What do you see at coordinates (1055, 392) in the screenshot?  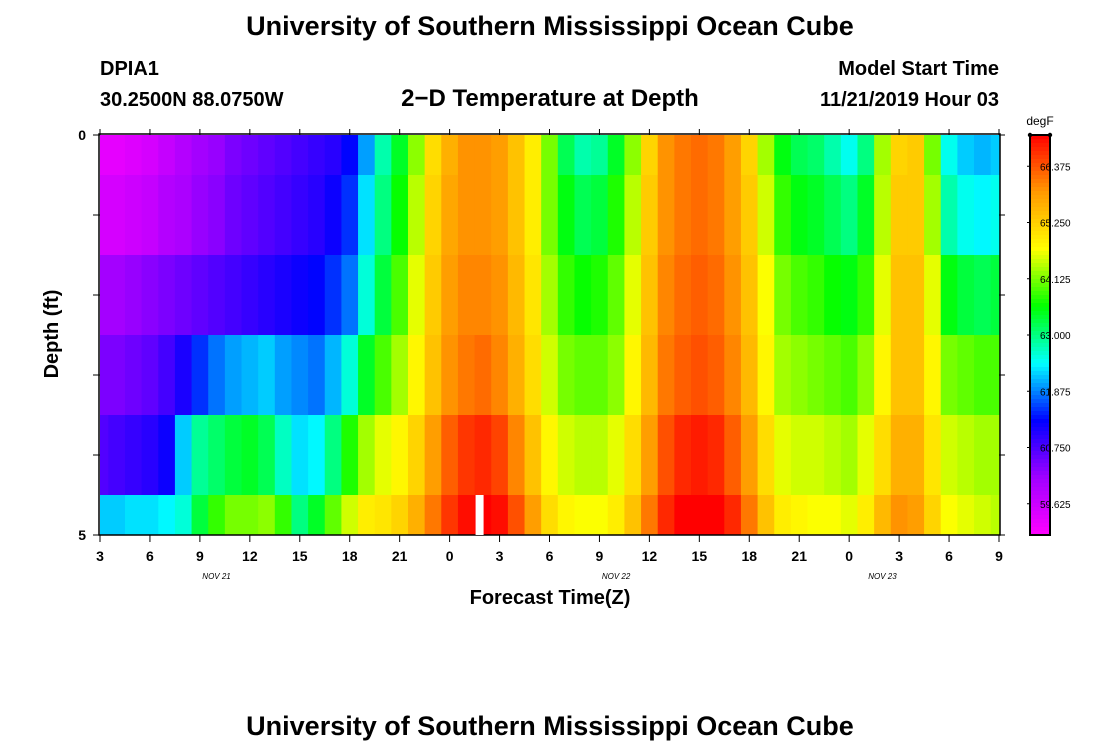 I see `colorbar-tick-label: 61.875` at bounding box center [1055, 392].